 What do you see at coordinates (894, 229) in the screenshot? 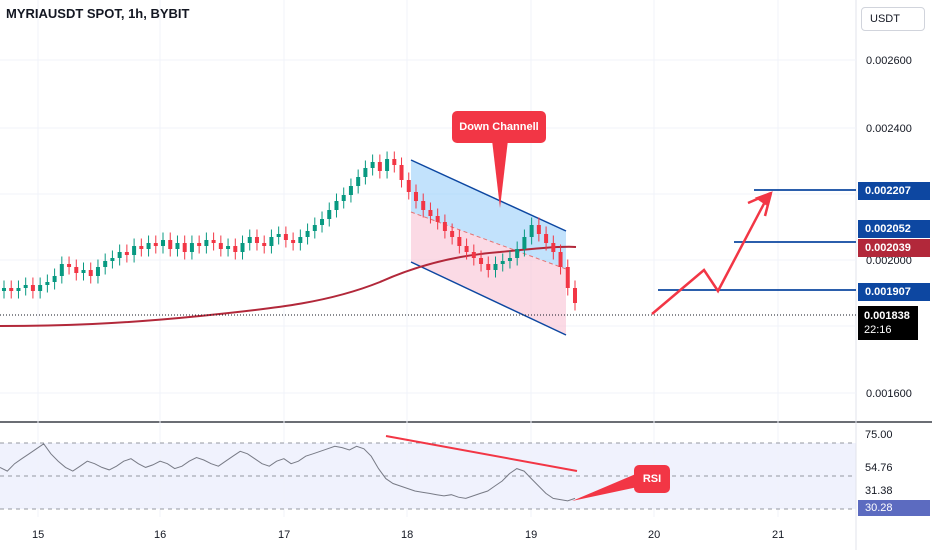
I see `price-tag-target-mid: 0.002052` at bounding box center [894, 229].